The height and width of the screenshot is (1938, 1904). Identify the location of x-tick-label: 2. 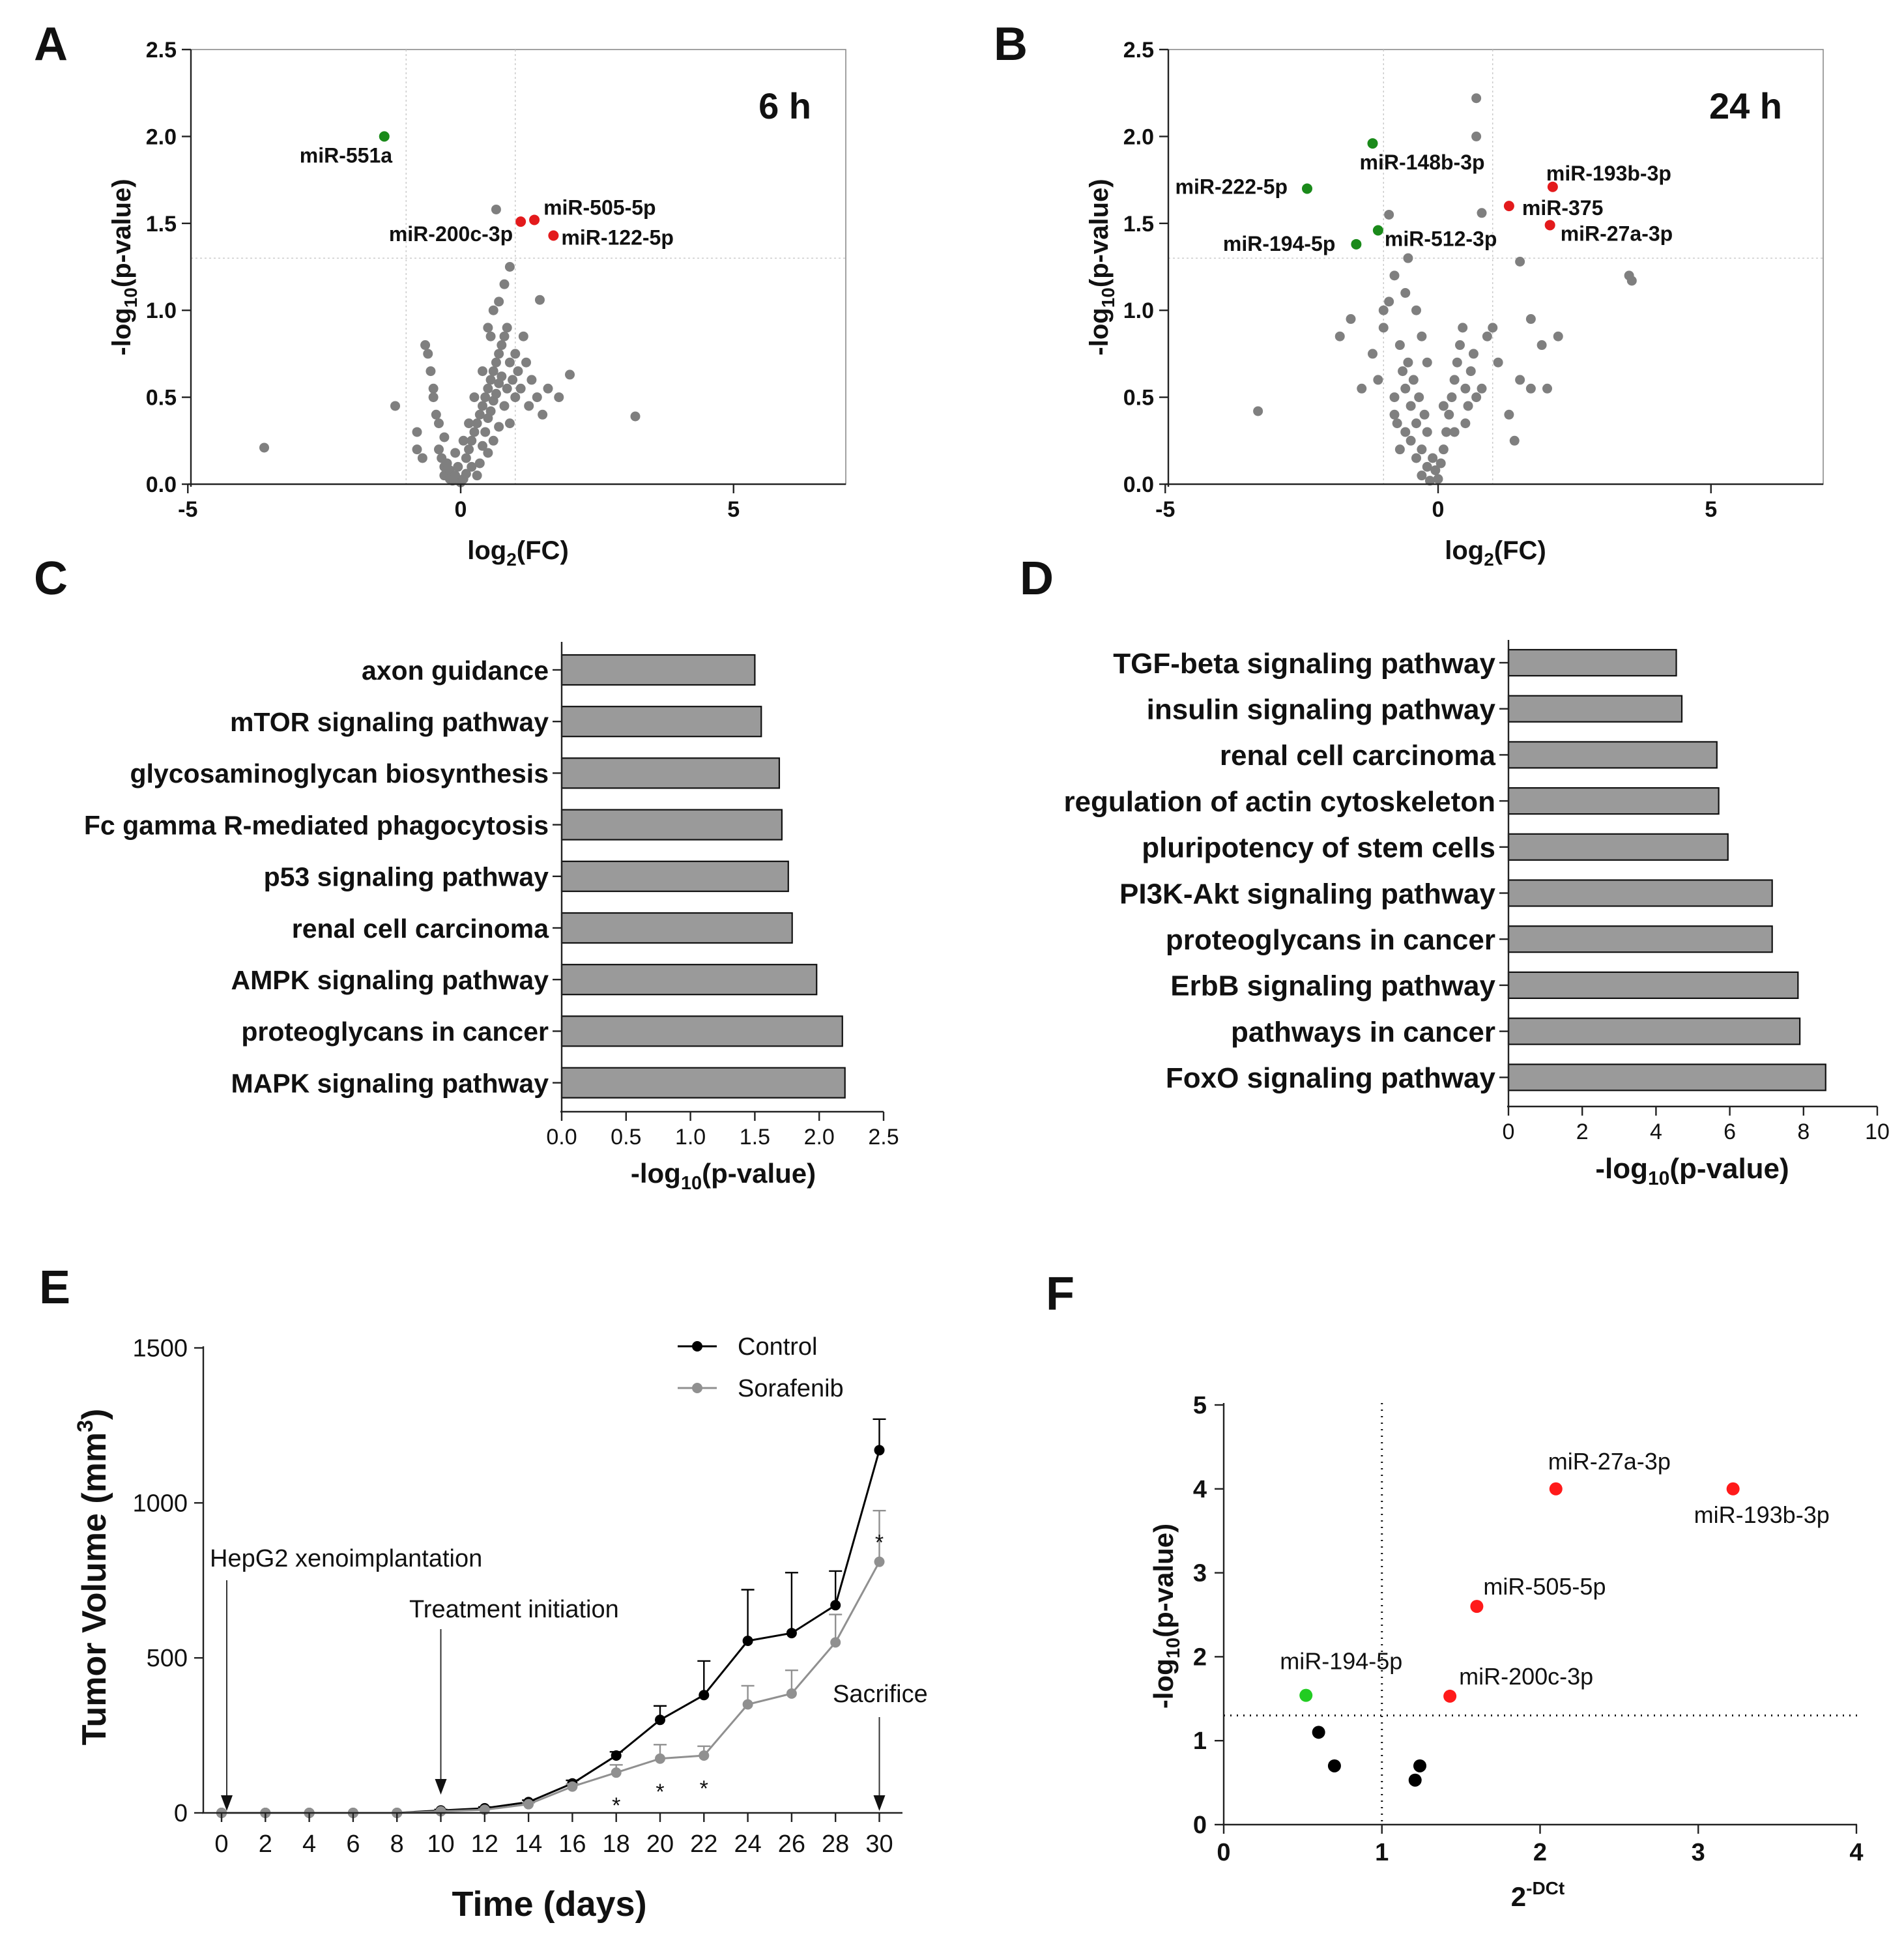
(1540, 1852).